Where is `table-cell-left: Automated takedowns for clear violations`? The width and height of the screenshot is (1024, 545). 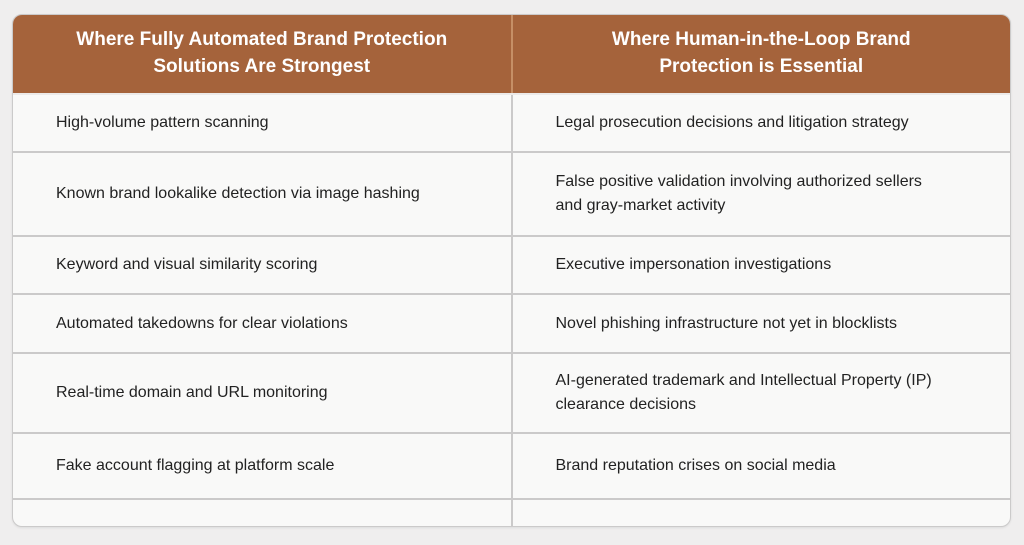
table-cell-left: Automated takedowns for clear violations is located at coordinates (263, 323).